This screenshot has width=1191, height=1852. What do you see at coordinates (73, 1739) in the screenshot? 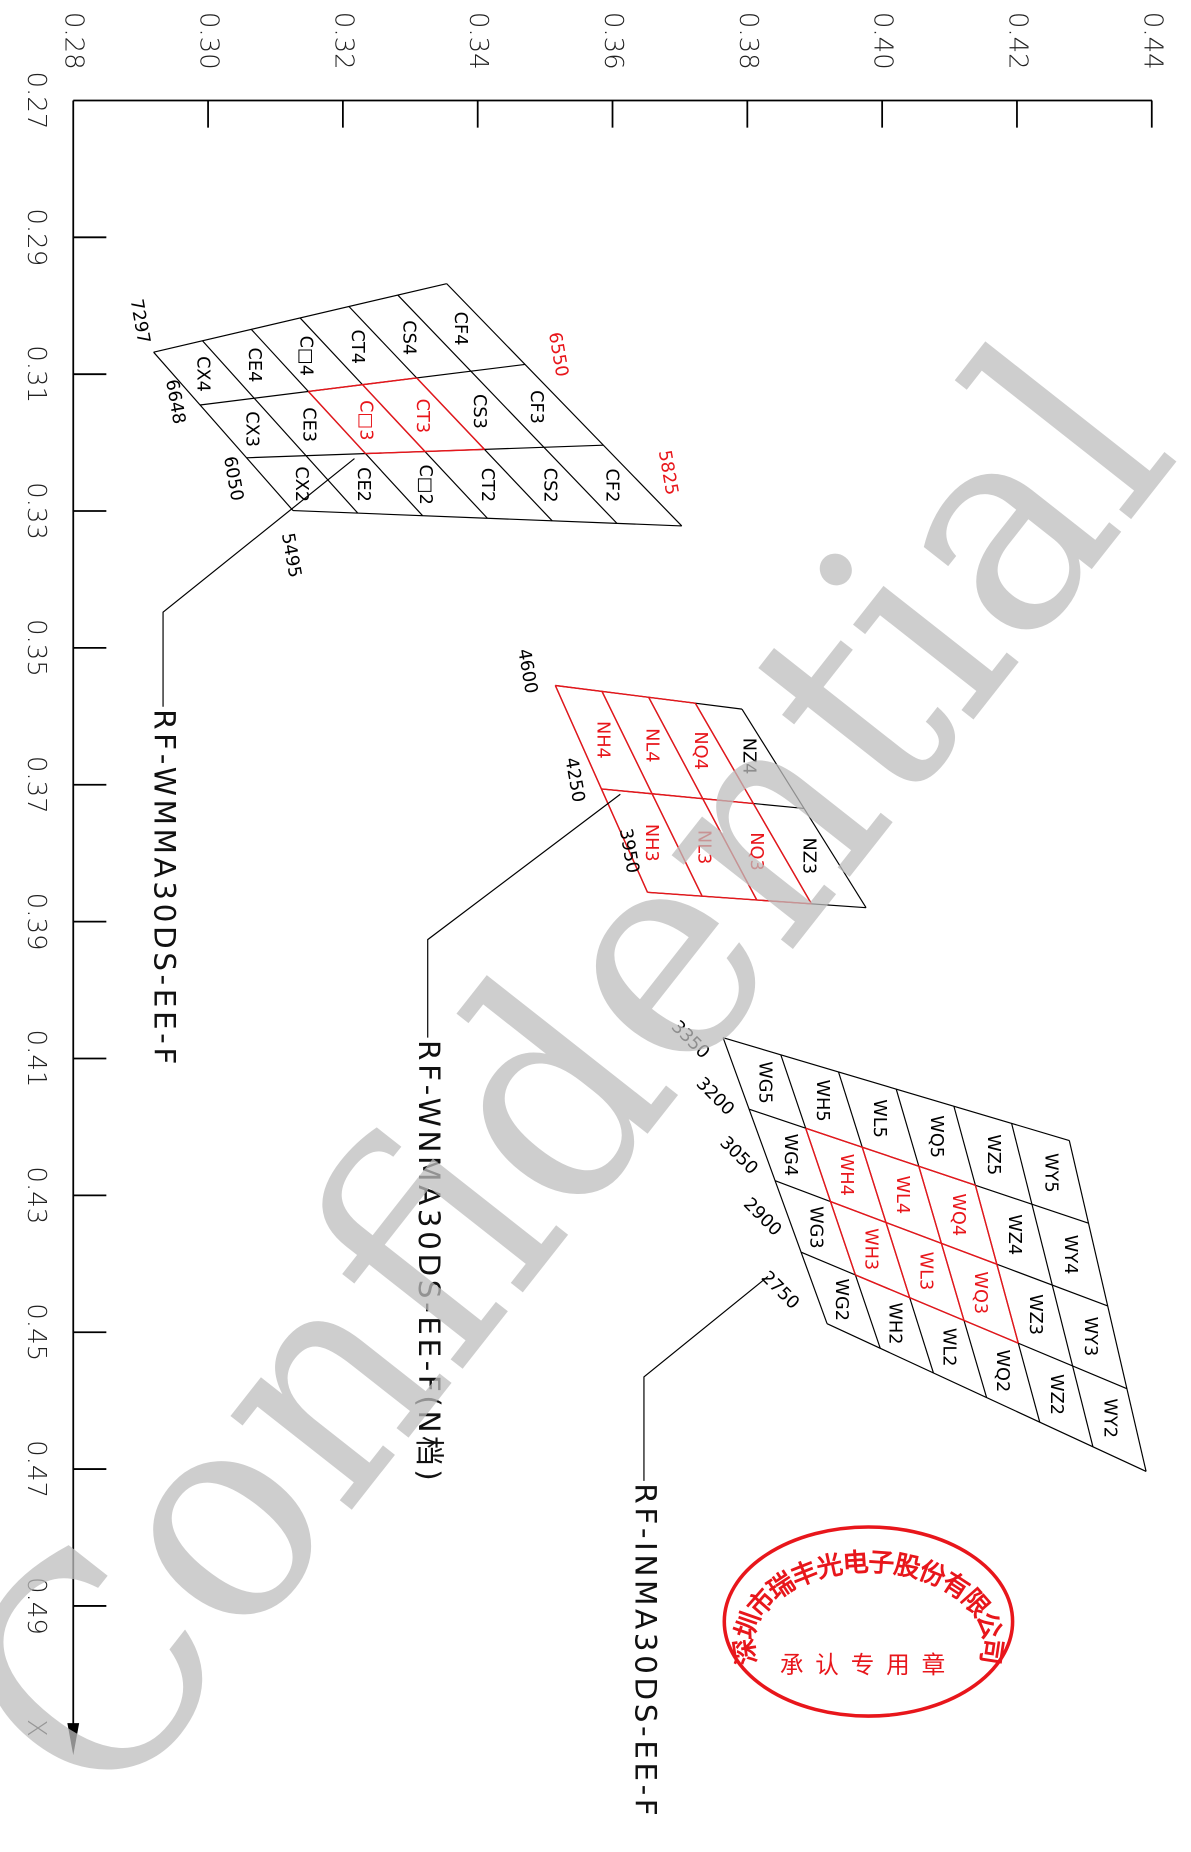
I see `axis-arrow` at bounding box center [73, 1739].